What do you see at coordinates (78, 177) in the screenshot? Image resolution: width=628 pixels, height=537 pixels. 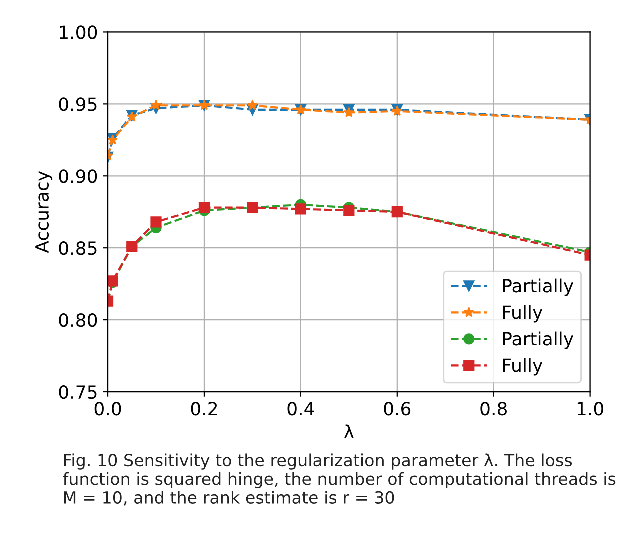 I see `y-tick-label: 0.90` at bounding box center [78, 177].